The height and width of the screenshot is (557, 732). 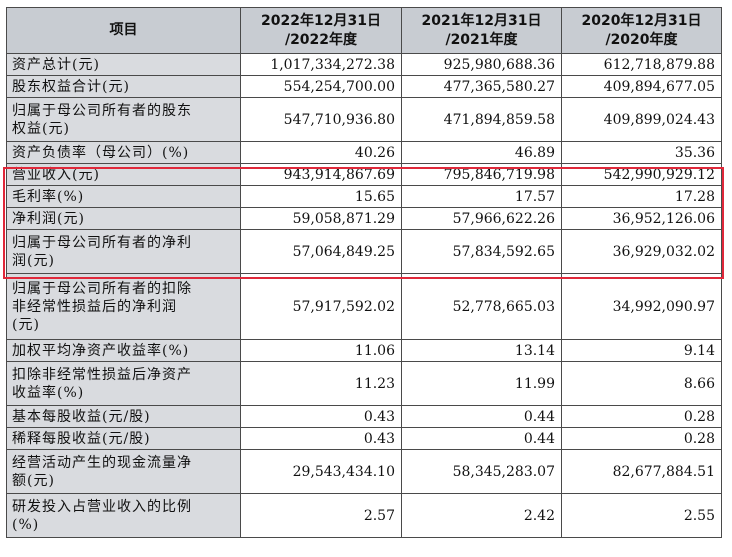 I want to click on row-label: 股东权益合计(元), so click(x=123, y=86).